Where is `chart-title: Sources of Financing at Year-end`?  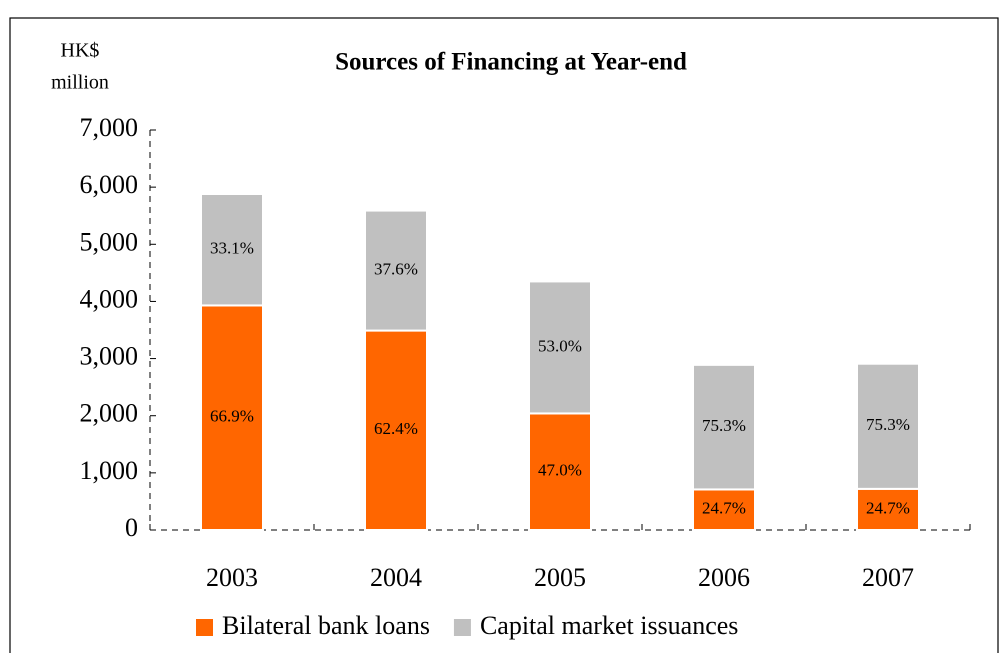 chart-title: Sources of Financing at Year-end is located at coordinates (511, 62).